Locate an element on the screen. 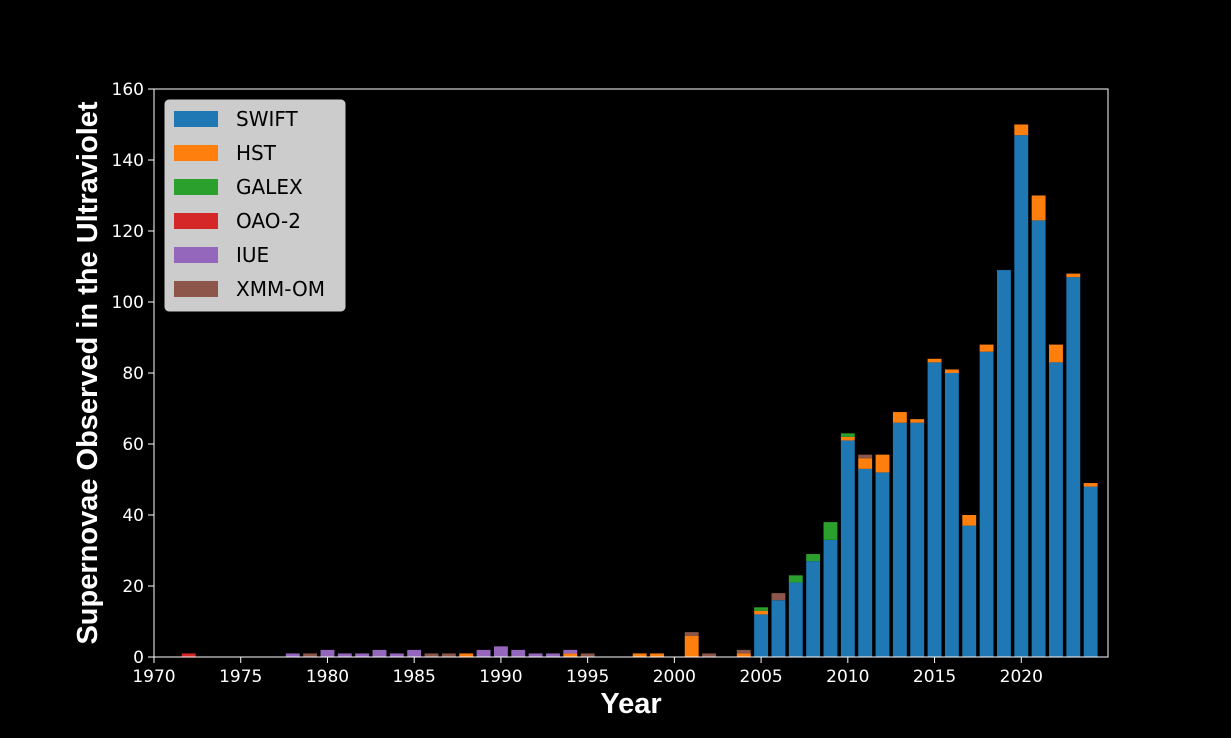  x-tick-label: 2005 is located at coordinates (760, 677).